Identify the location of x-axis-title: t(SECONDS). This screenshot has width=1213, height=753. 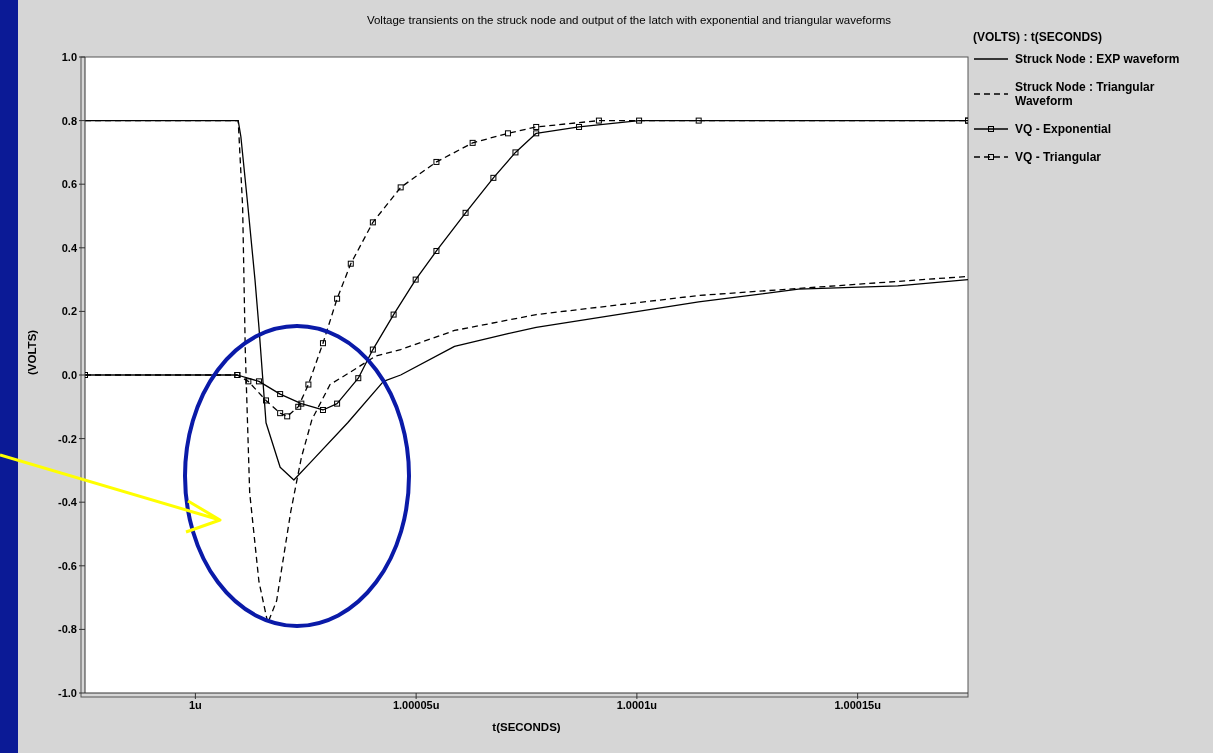
(526, 727).